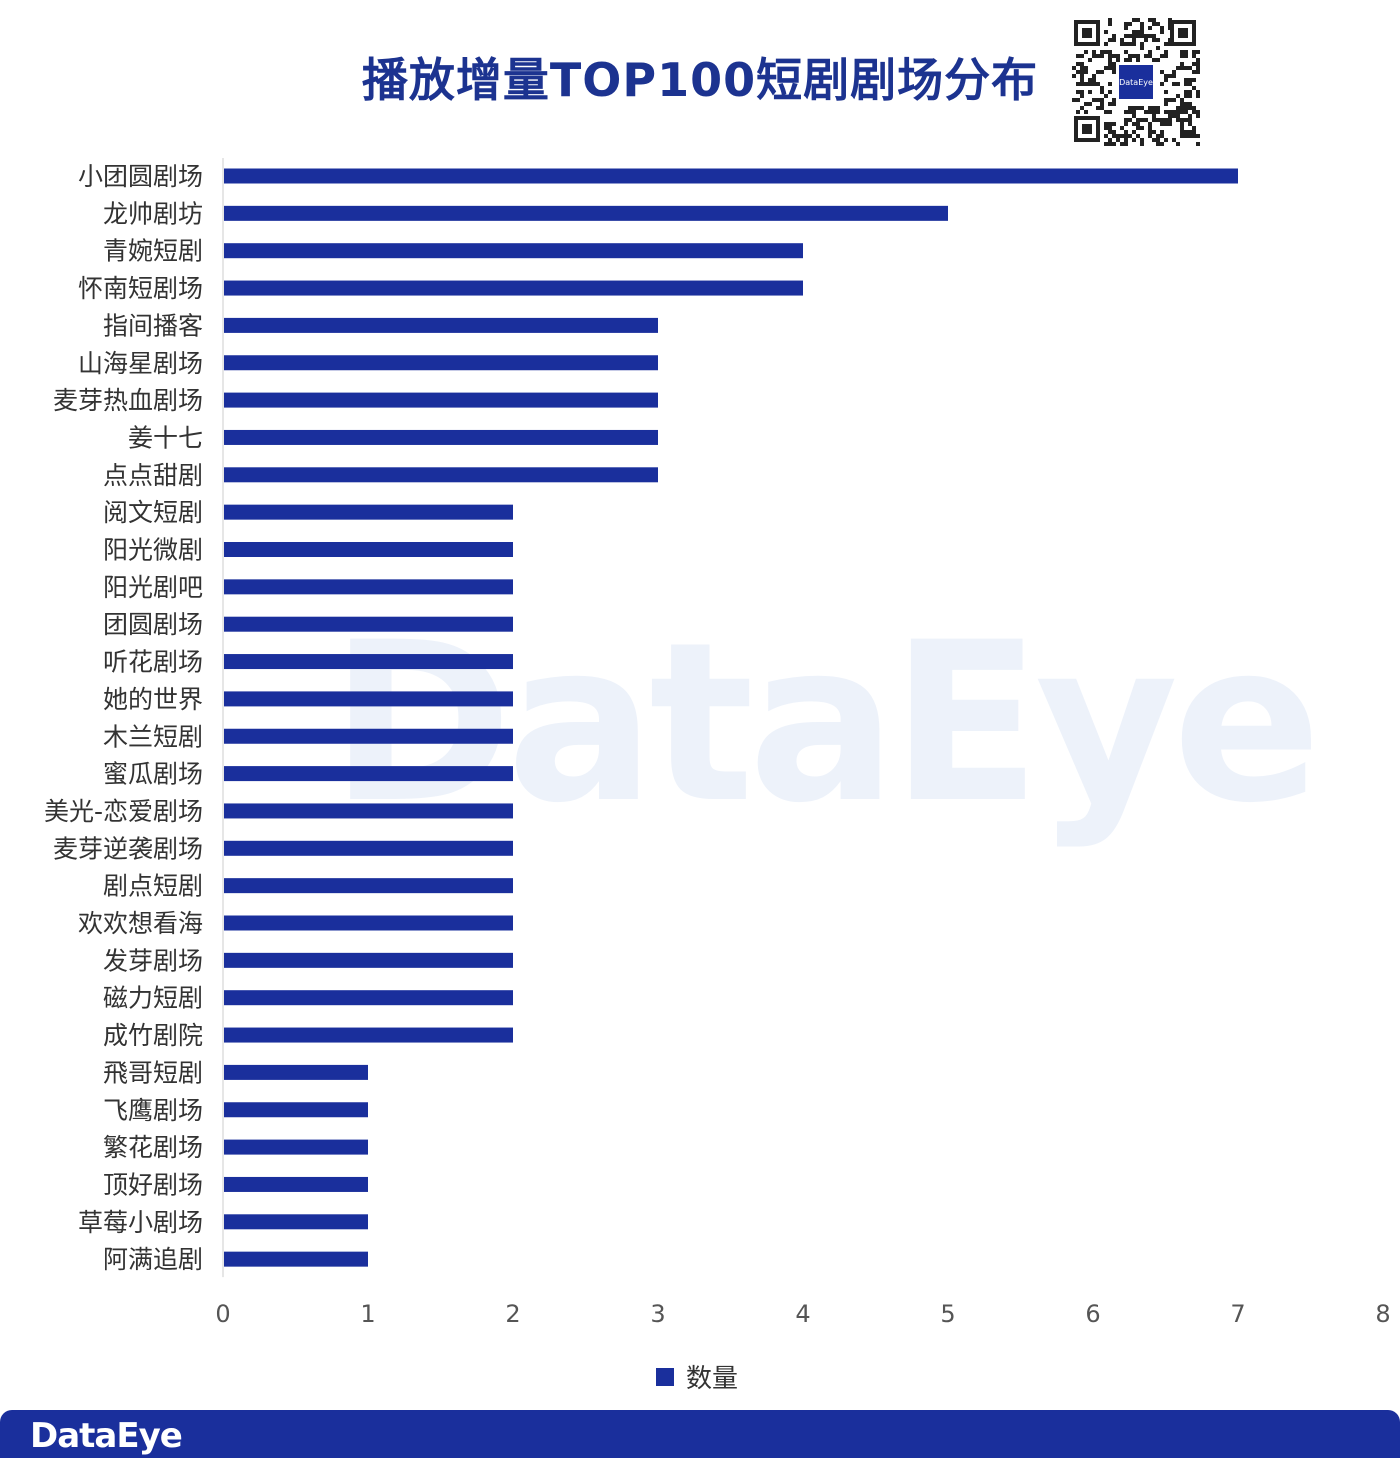 The height and width of the screenshot is (1466, 1400). What do you see at coordinates (123, 811) in the screenshot?
I see `category-label: 美光-恋爱剧场` at bounding box center [123, 811].